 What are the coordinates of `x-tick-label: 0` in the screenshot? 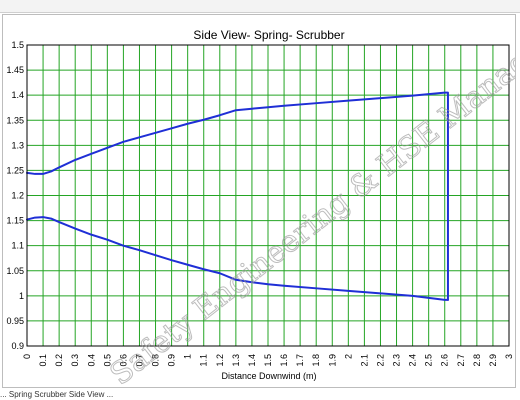 It's located at (27, 356).